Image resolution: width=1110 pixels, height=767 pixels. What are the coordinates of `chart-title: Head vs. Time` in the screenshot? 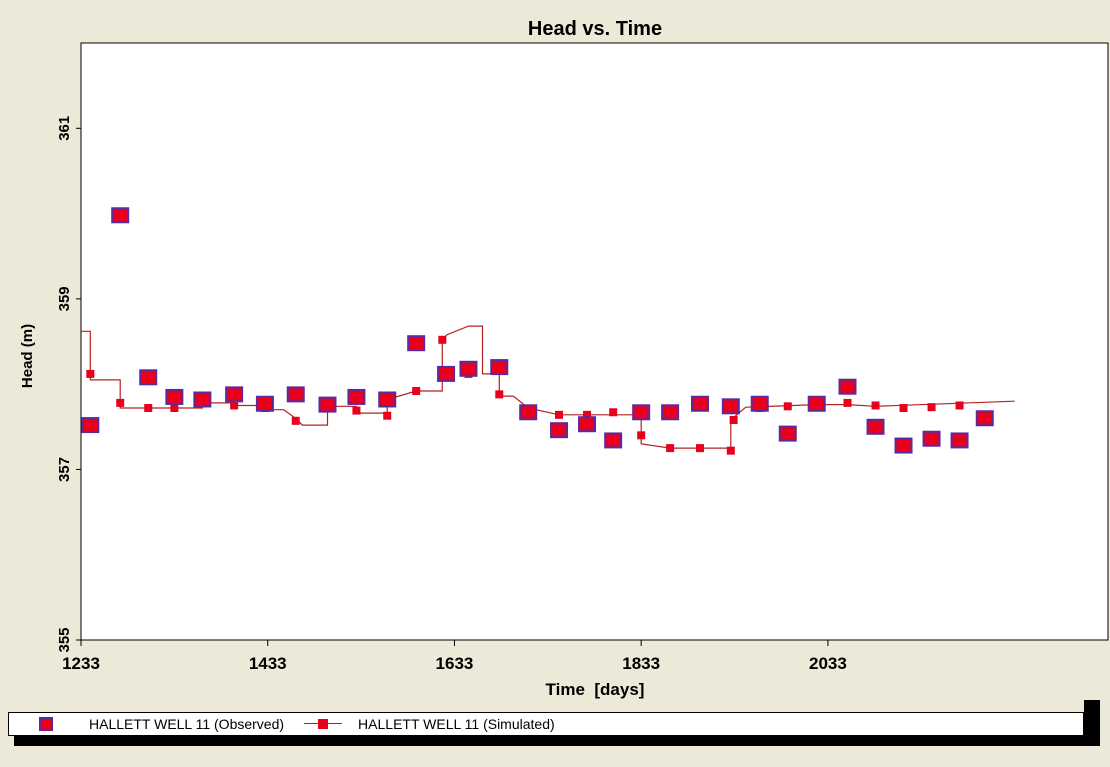 It's located at (595, 29).